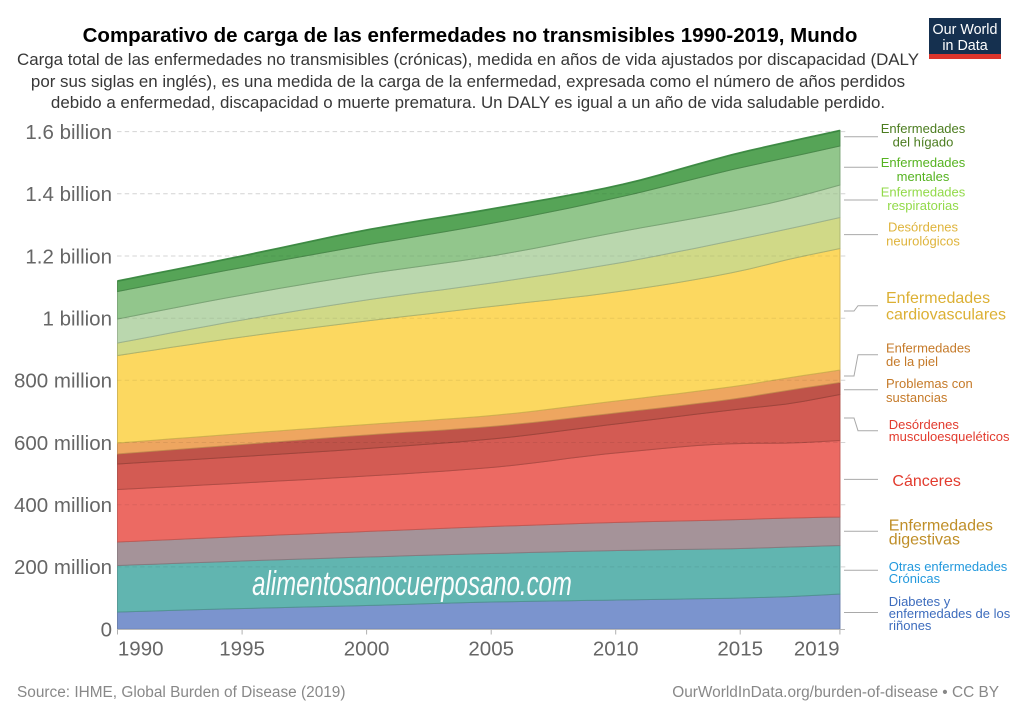 The height and width of the screenshot is (720, 1020). I want to click on svg-text: Otras enfermedades, so click(948, 566).